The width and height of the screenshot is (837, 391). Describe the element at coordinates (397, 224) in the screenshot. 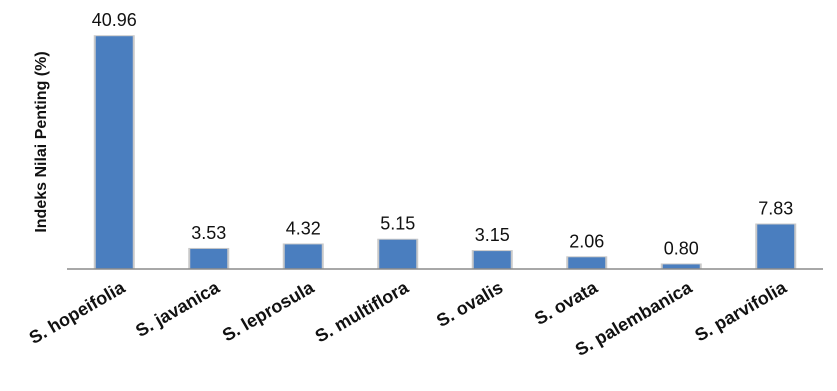

I see `data-label: 5.15` at that location.